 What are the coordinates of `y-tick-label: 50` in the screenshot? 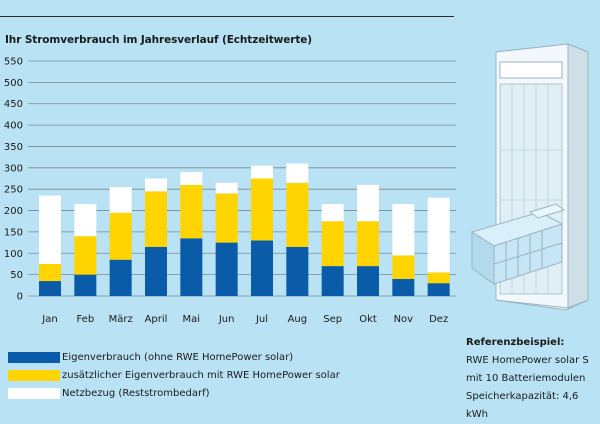 It's located at (16, 275).